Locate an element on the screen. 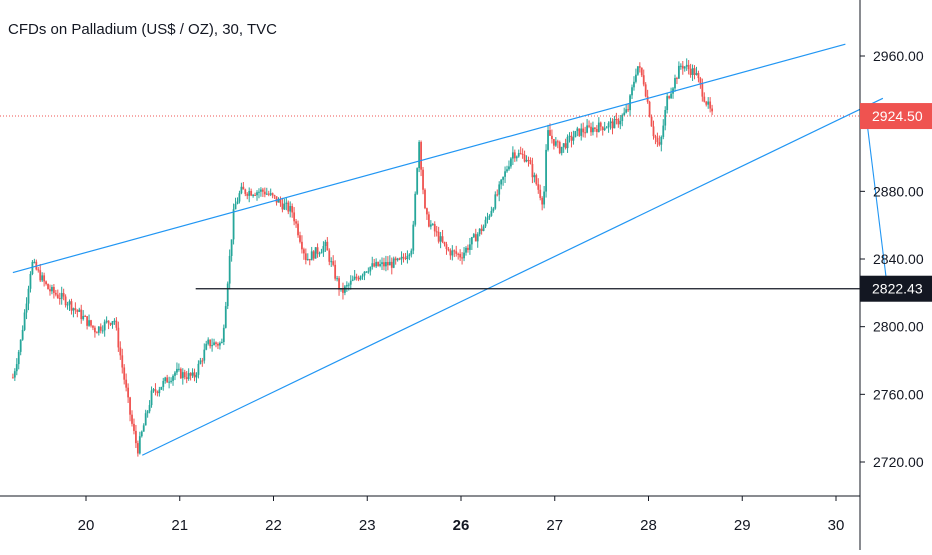 The height and width of the screenshot is (555, 932). y-tick-label: 2880.00 is located at coordinates (898, 191).